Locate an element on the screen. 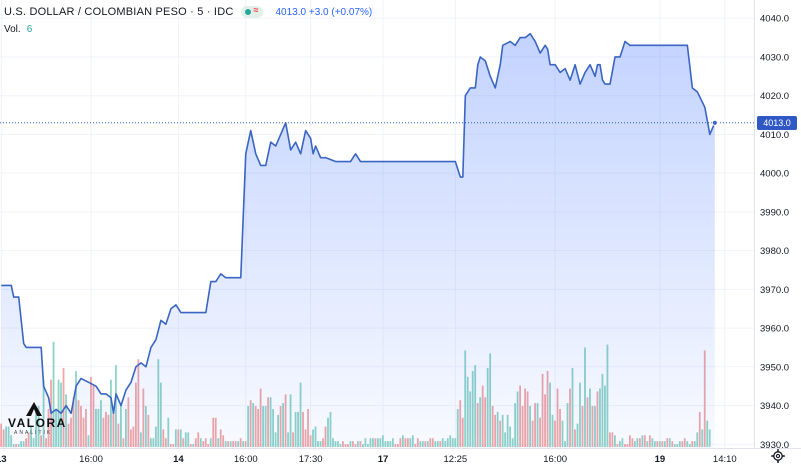 The width and height of the screenshot is (801, 468). x-tick-label: 14 is located at coordinates (178, 459).